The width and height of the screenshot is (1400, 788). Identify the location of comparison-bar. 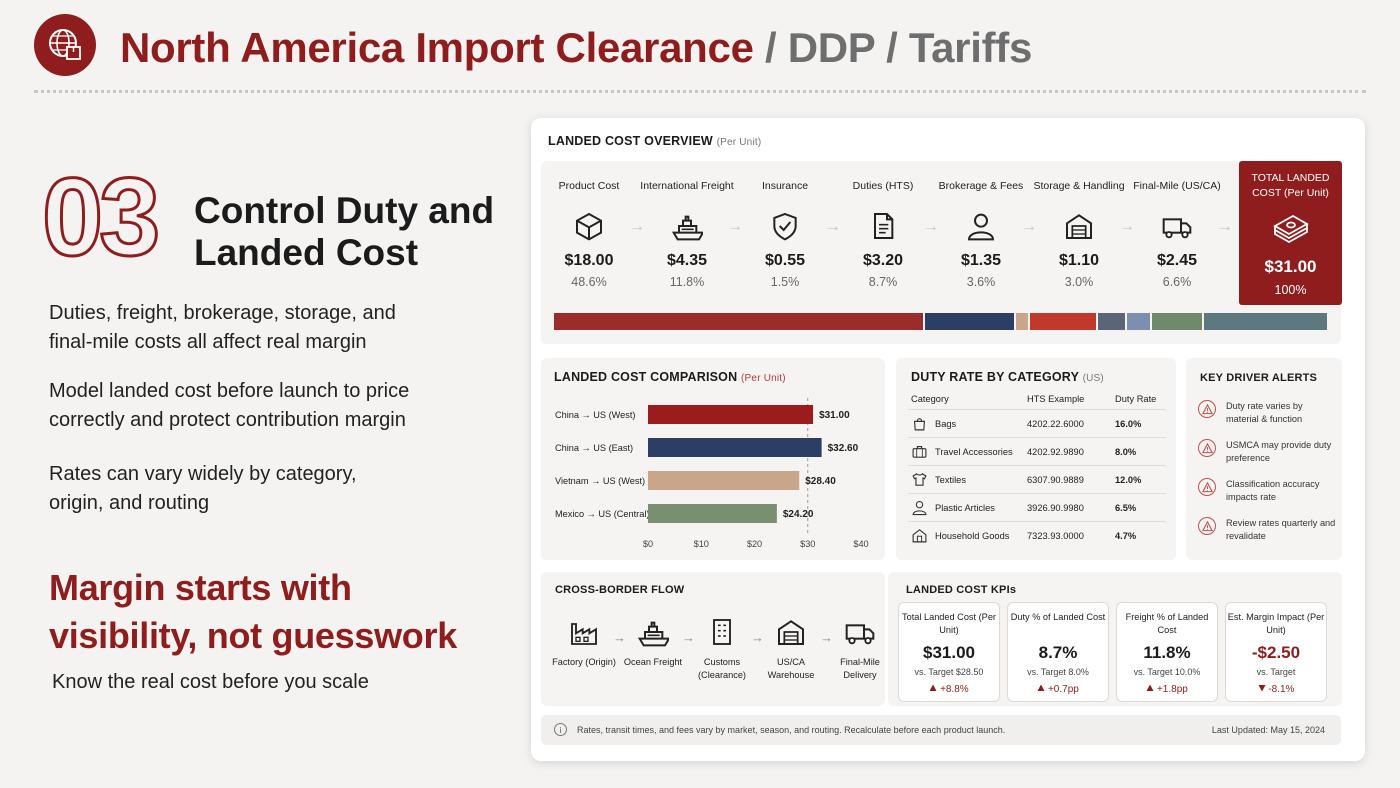
(712, 513).